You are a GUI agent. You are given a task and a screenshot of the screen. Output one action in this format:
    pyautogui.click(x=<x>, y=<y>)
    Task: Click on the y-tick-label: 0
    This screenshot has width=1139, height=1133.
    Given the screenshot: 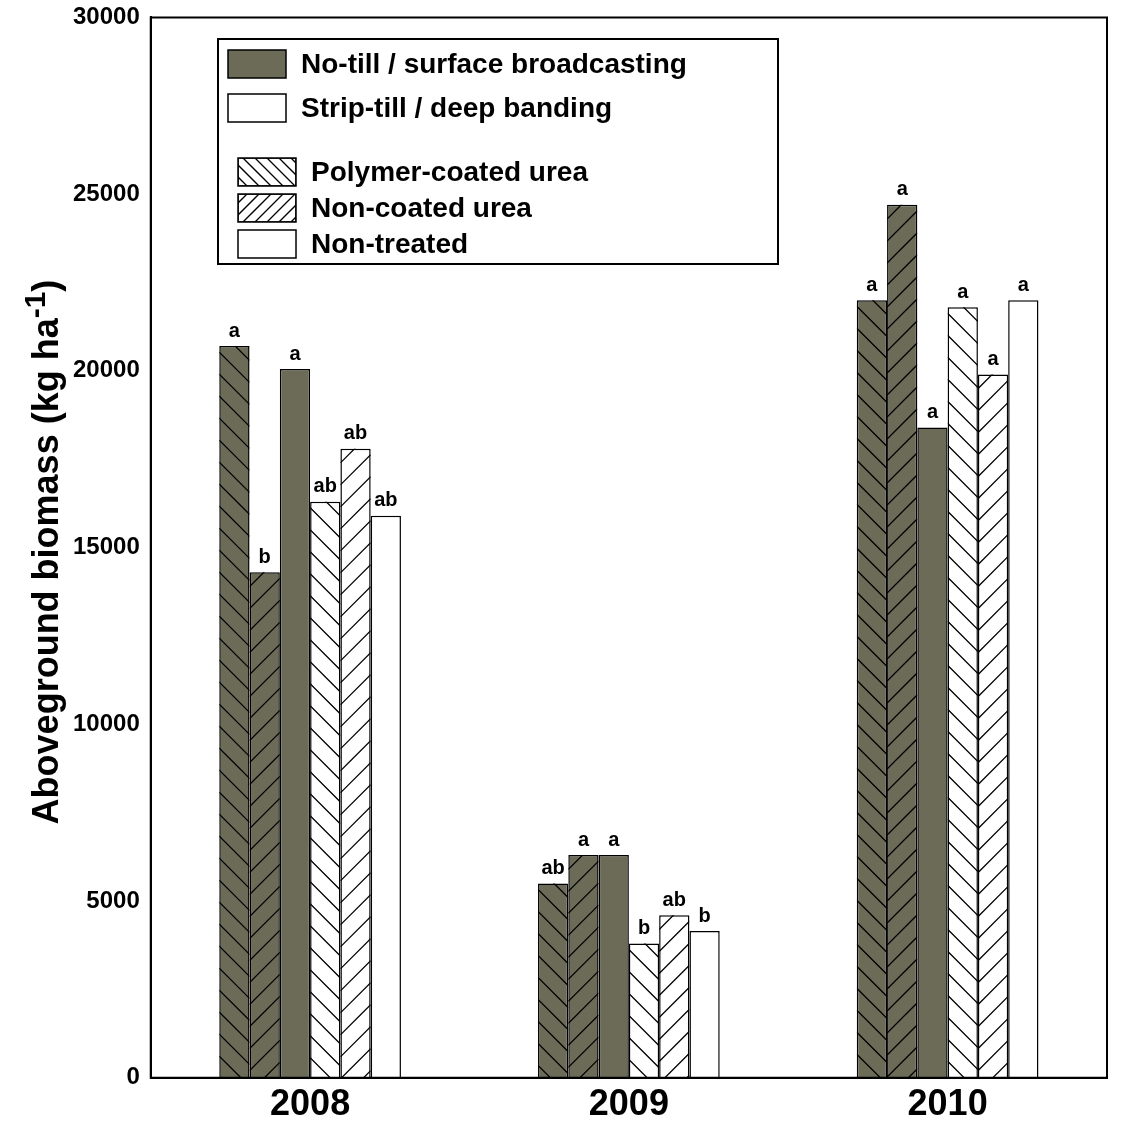 What is the action you would take?
    pyautogui.click(x=133, y=1076)
    